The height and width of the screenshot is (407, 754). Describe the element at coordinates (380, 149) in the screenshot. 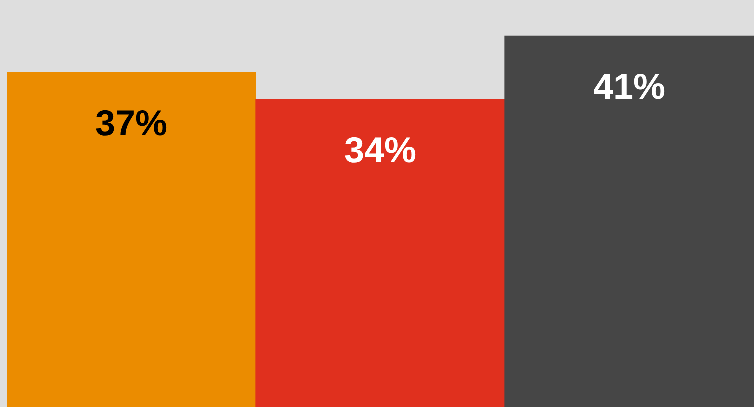

I see `data-label: 34%` at that location.